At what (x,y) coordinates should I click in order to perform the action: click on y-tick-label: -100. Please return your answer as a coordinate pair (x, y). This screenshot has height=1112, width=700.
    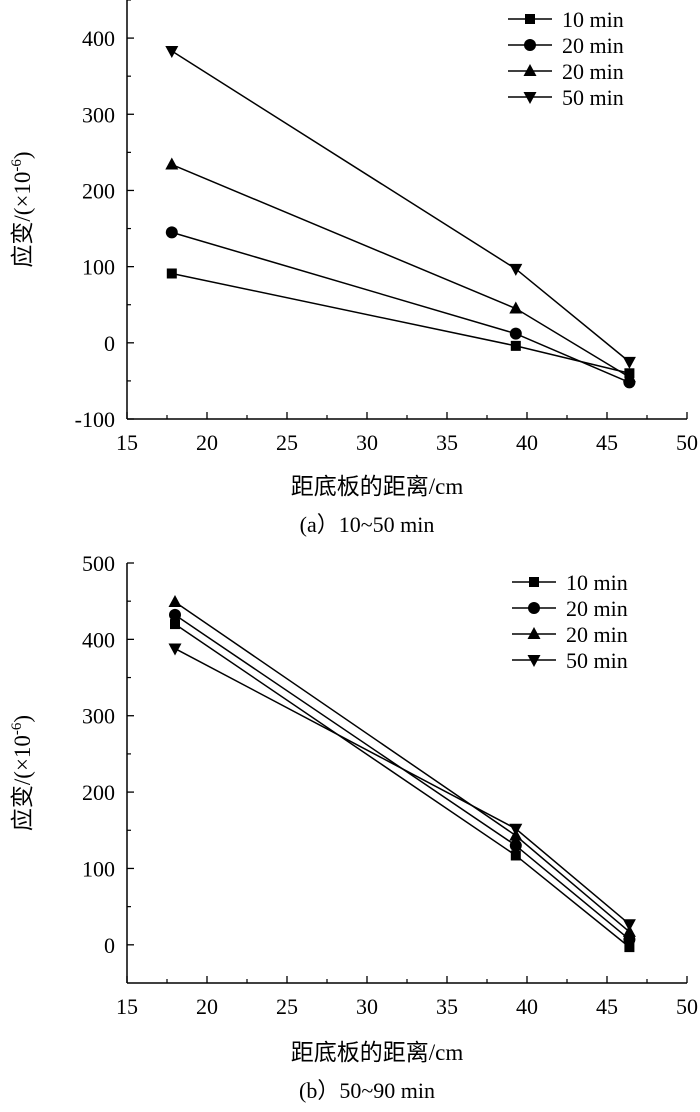
    Looking at the image, I should click on (95, 419).